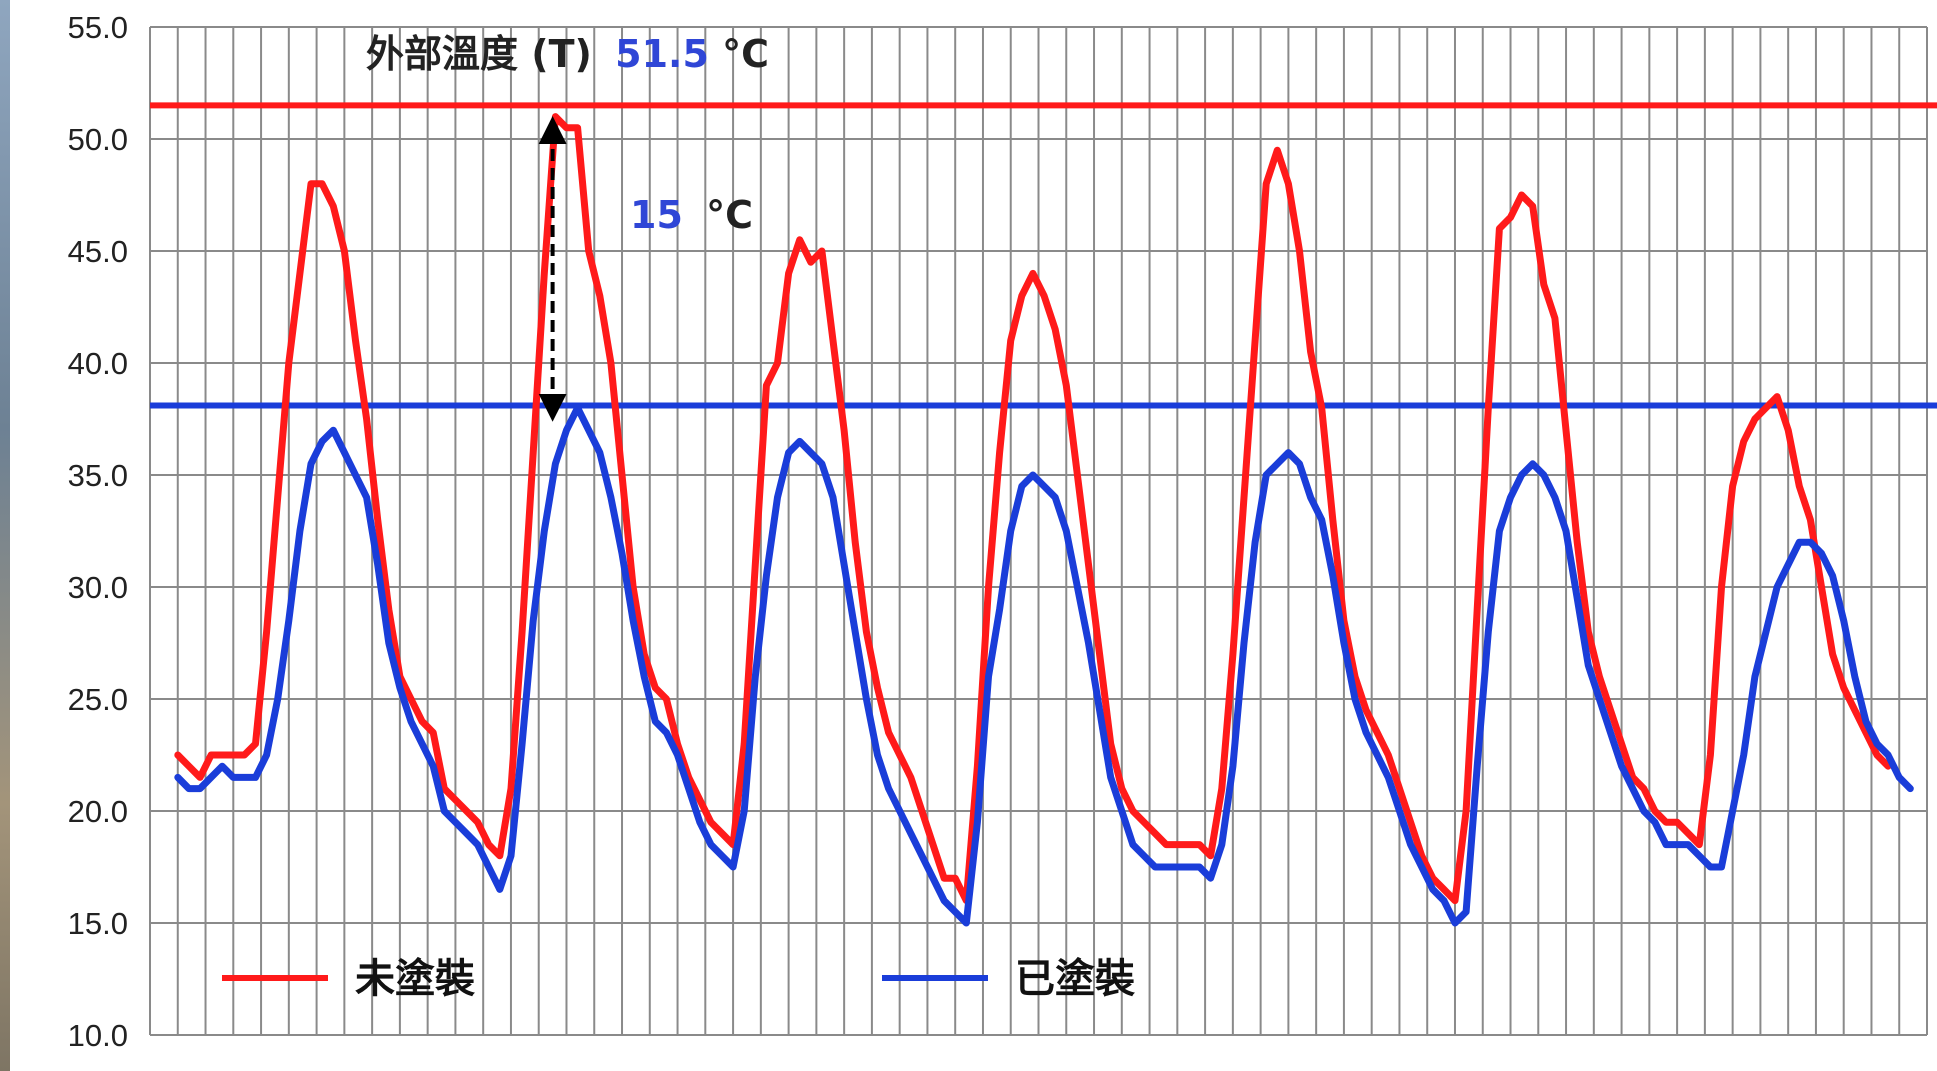  What do you see at coordinates (98, 475) in the screenshot?
I see `y-tick-label: 35.0` at bounding box center [98, 475].